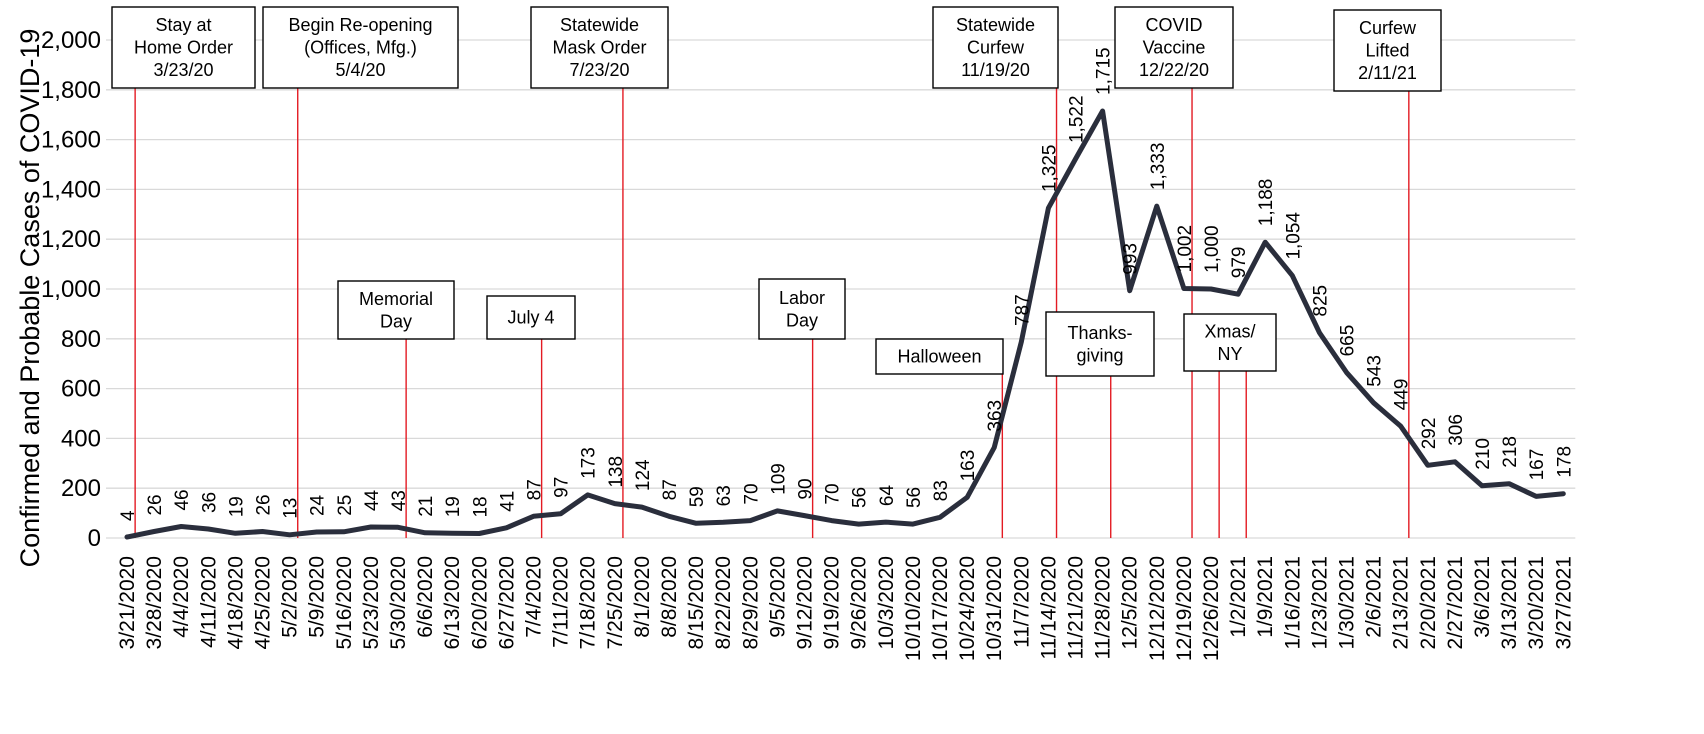  Describe the element at coordinates (128, 515) in the screenshot. I see `data-label: 4` at that location.